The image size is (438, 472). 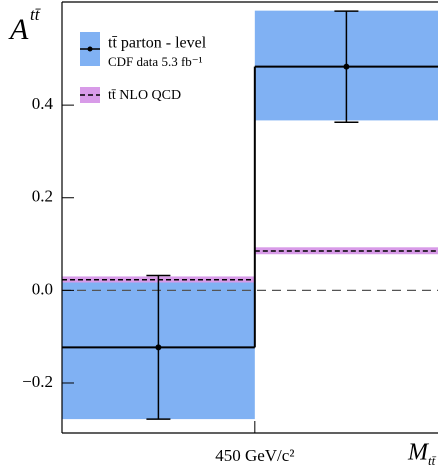 What do you see at coordinates (418, 453) in the screenshot?
I see `x-axis-label: M` at bounding box center [418, 453].